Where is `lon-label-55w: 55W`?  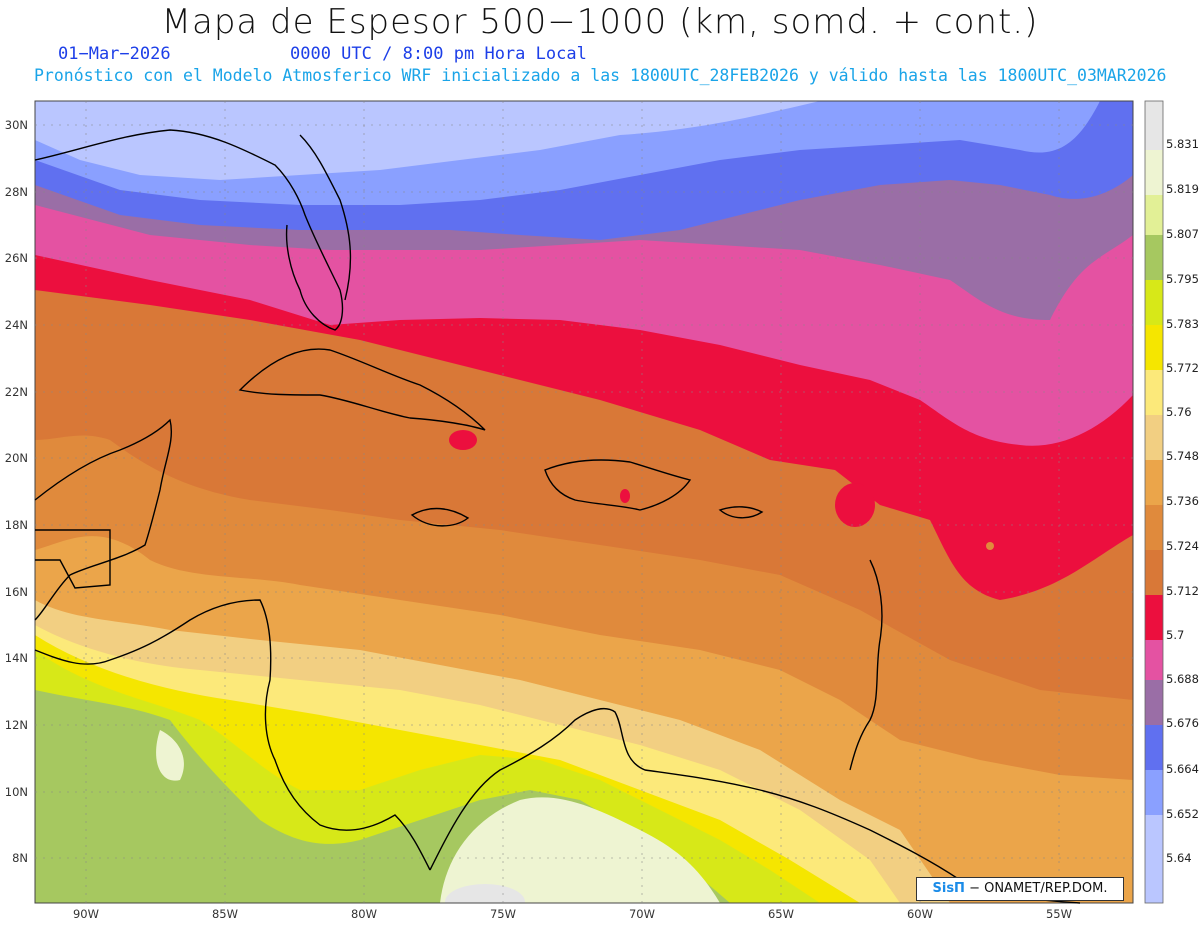 lon-label-55w: 55W is located at coordinates (1059, 914).